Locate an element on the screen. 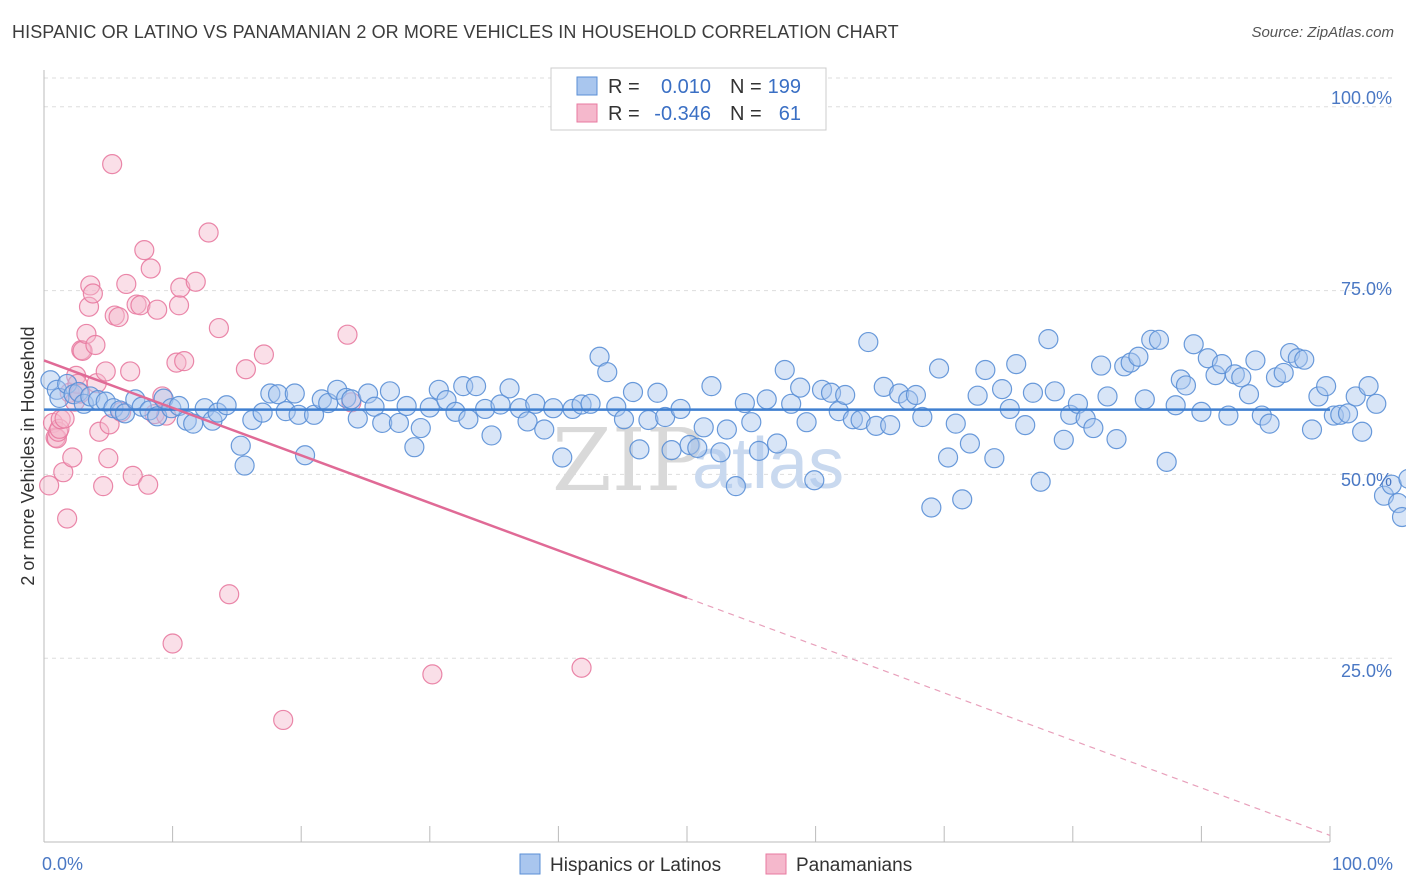 The image size is (1406, 892). watermark-atlas: atlas is located at coordinates (768, 464).